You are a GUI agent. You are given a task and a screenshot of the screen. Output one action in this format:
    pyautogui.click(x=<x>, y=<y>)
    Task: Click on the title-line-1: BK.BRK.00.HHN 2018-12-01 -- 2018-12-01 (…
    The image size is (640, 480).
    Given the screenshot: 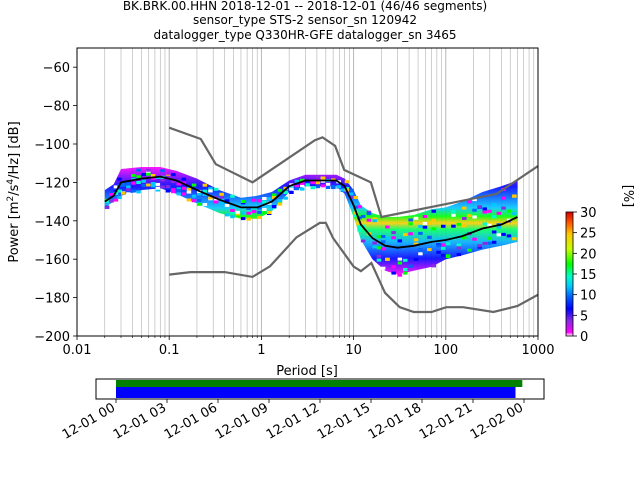 What is the action you would take?
    pyautogui.click(x=305, y=6)
    